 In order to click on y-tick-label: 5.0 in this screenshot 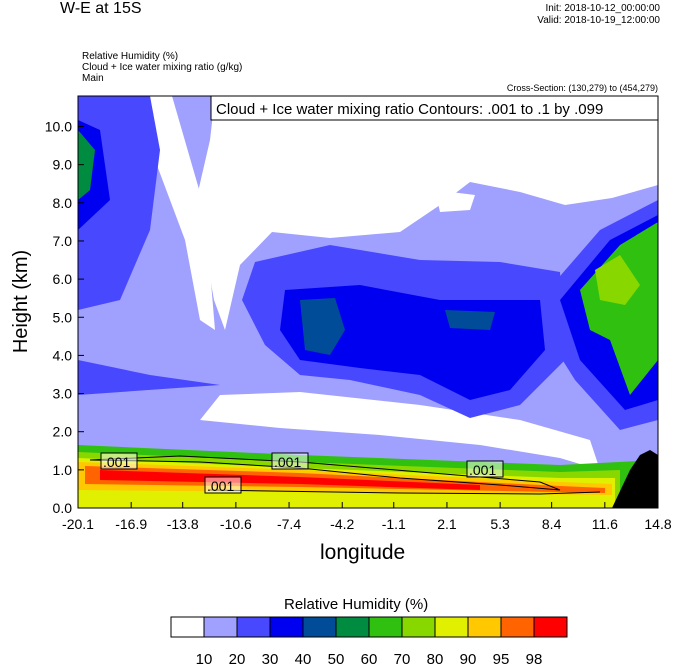, I will do `click(63, 317)`.